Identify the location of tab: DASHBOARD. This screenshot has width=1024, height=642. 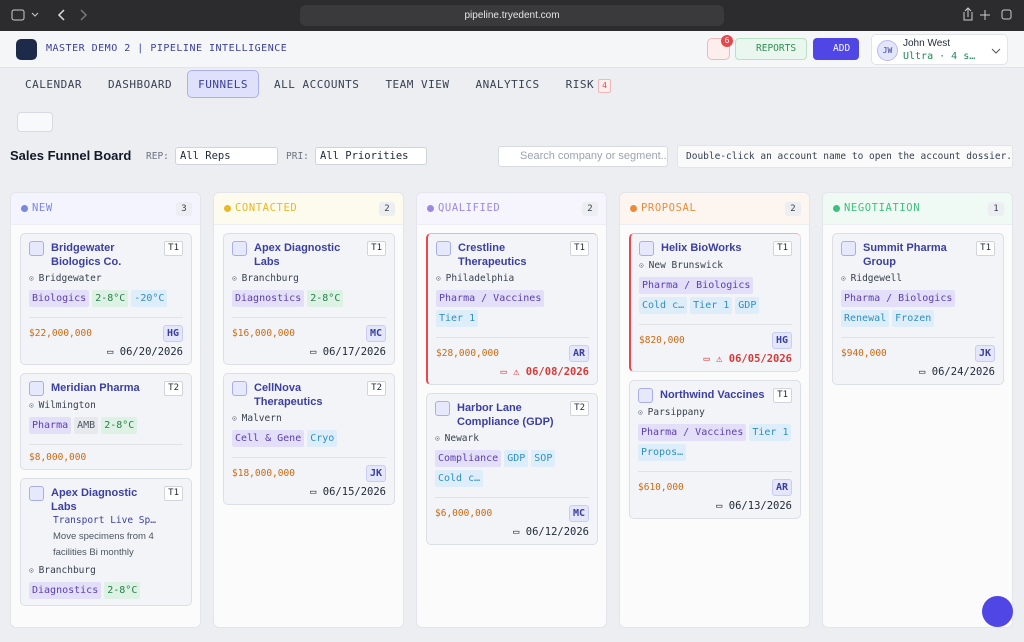
(140, 84).